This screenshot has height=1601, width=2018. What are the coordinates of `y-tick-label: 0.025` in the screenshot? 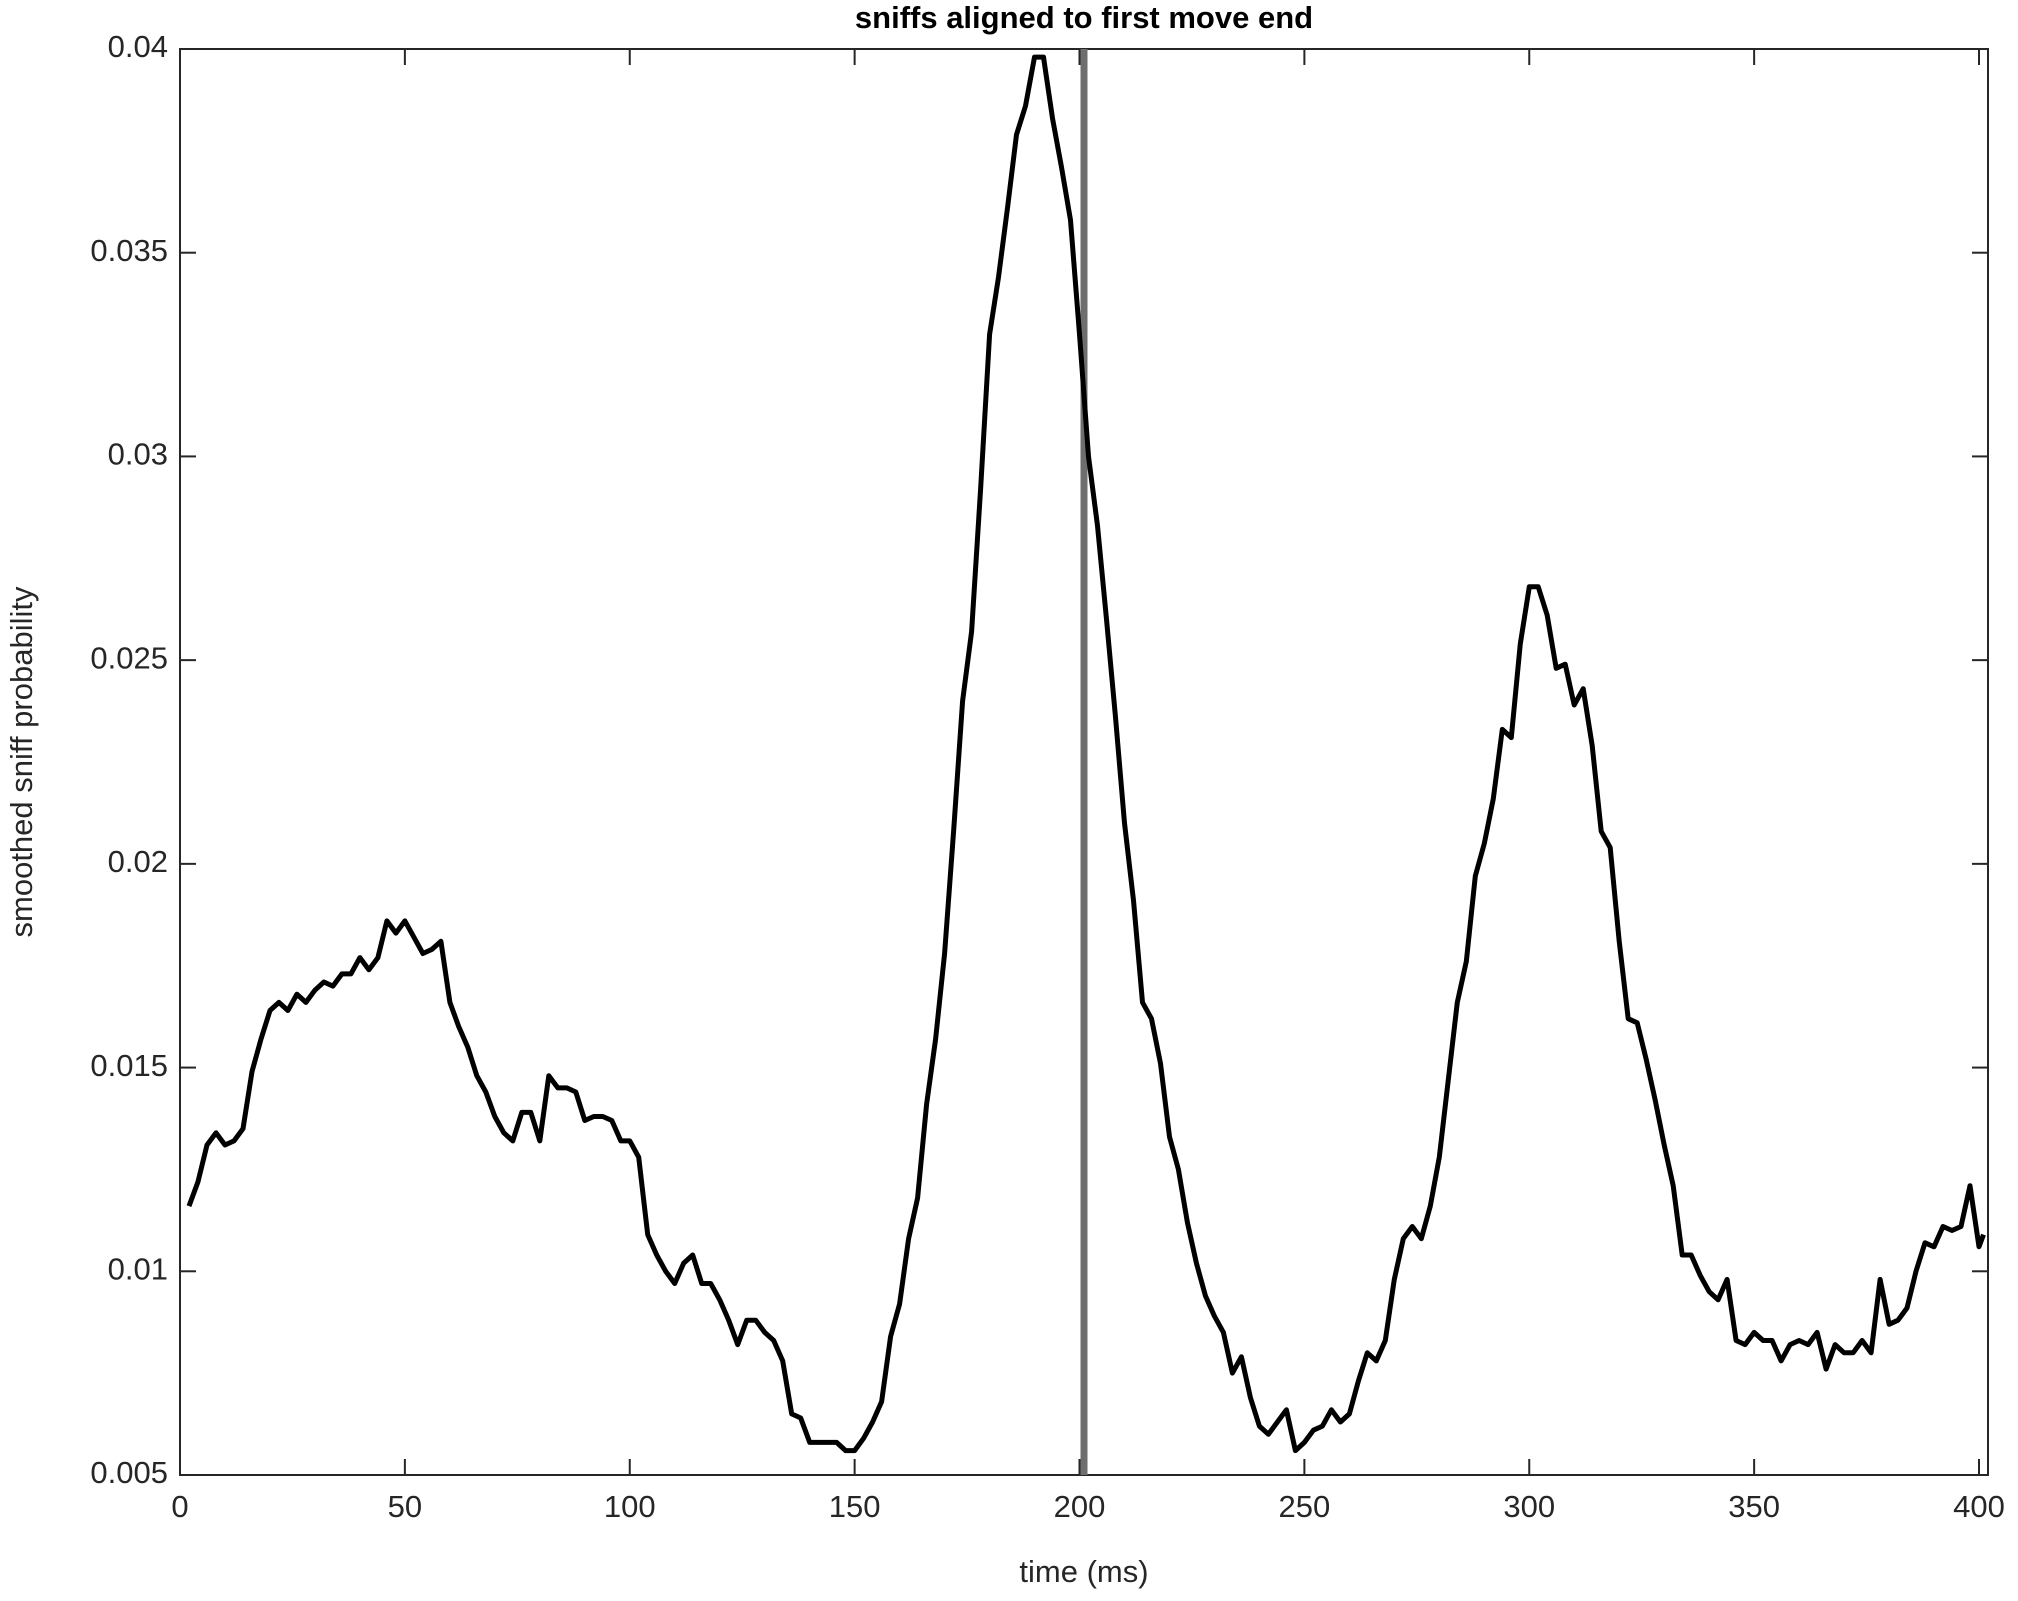 It's located at (129, 657).